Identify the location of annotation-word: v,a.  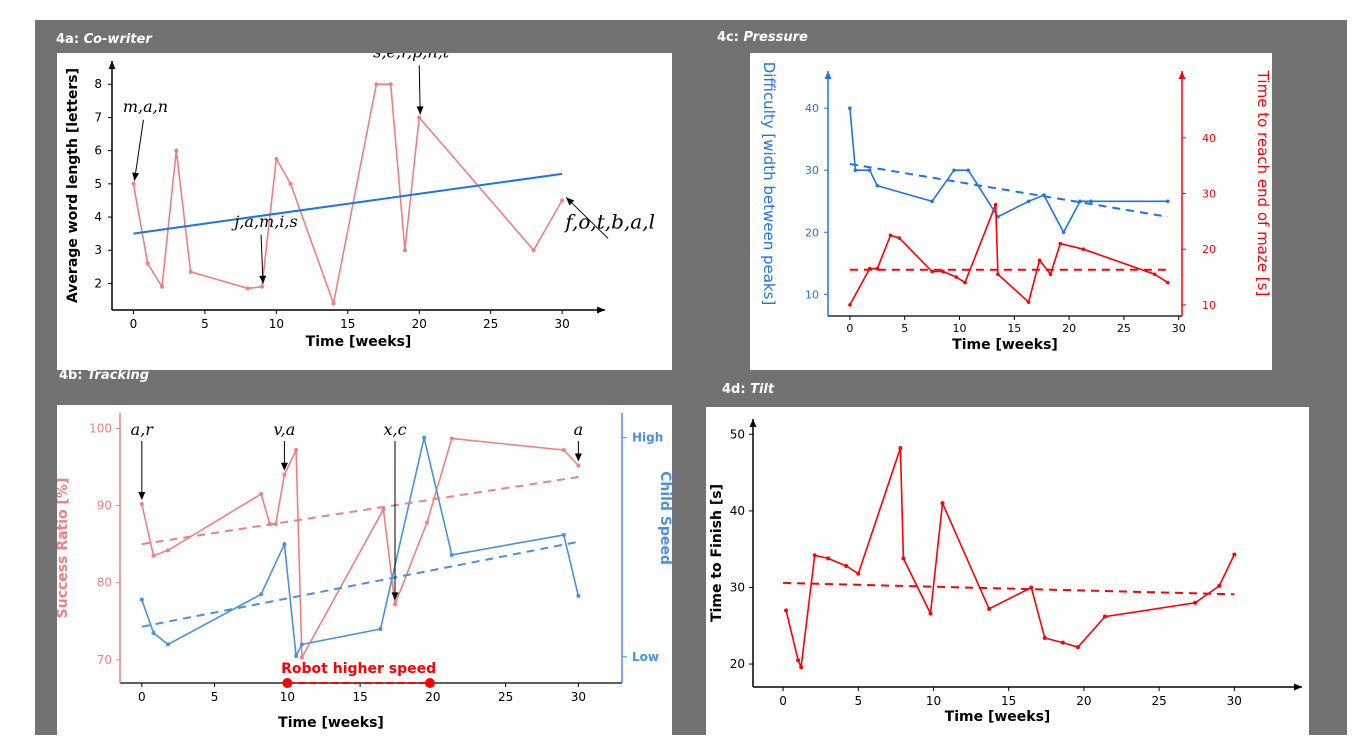
(285, 429).